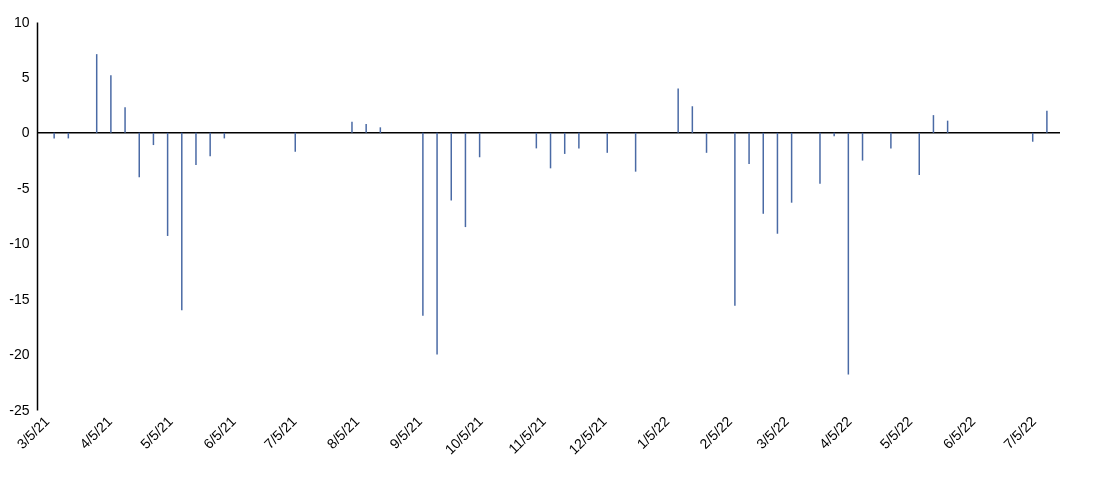 The image size is (1112, 478). Describe the element at coordinates (25, 132) in the screenshot. I see `y-tick-label: 0` at that location.